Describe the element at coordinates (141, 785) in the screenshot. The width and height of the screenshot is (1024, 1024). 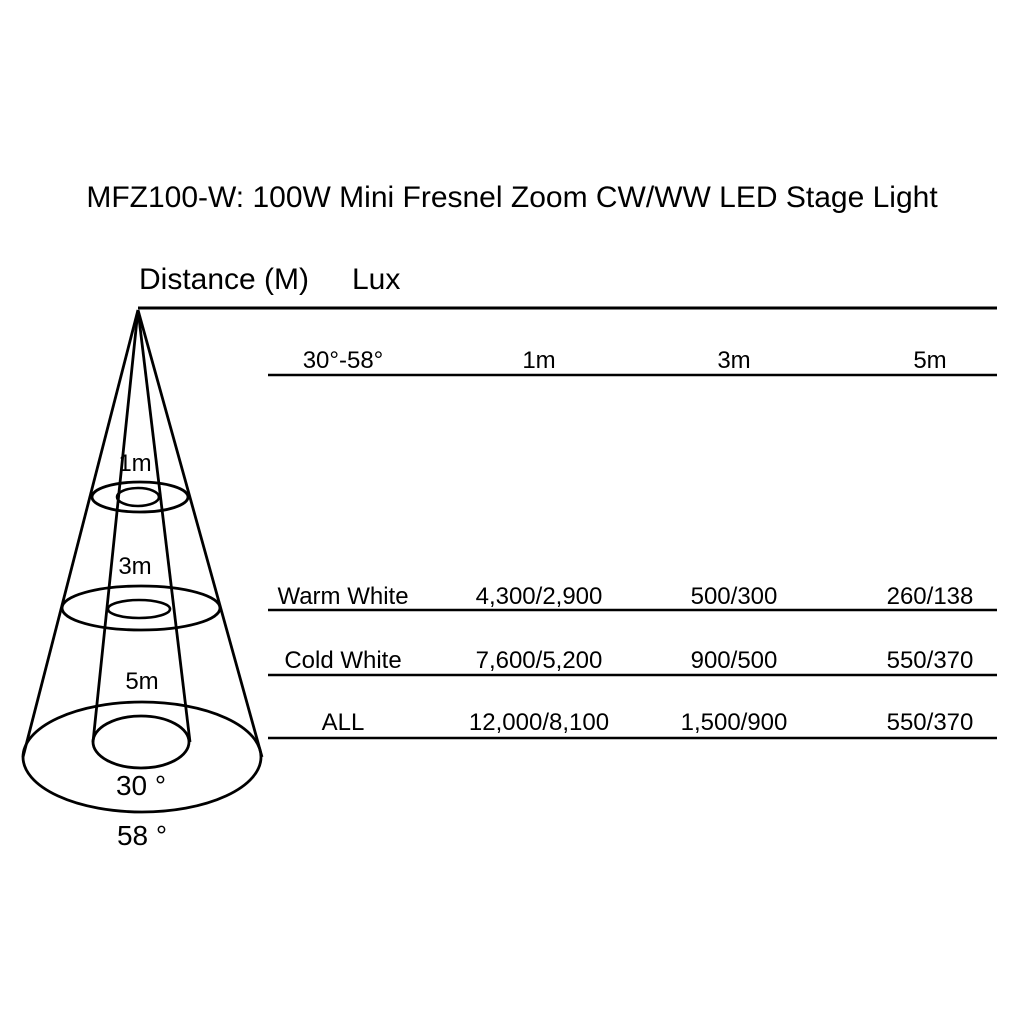
I see `narrow-beam-angle-label: 30 °` at that location.